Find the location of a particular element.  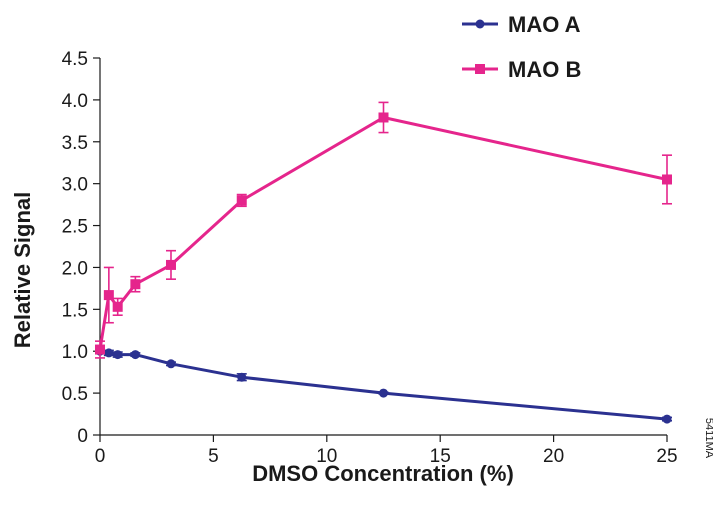

x-tick-label: 5 is located at coordinates (213, 456).